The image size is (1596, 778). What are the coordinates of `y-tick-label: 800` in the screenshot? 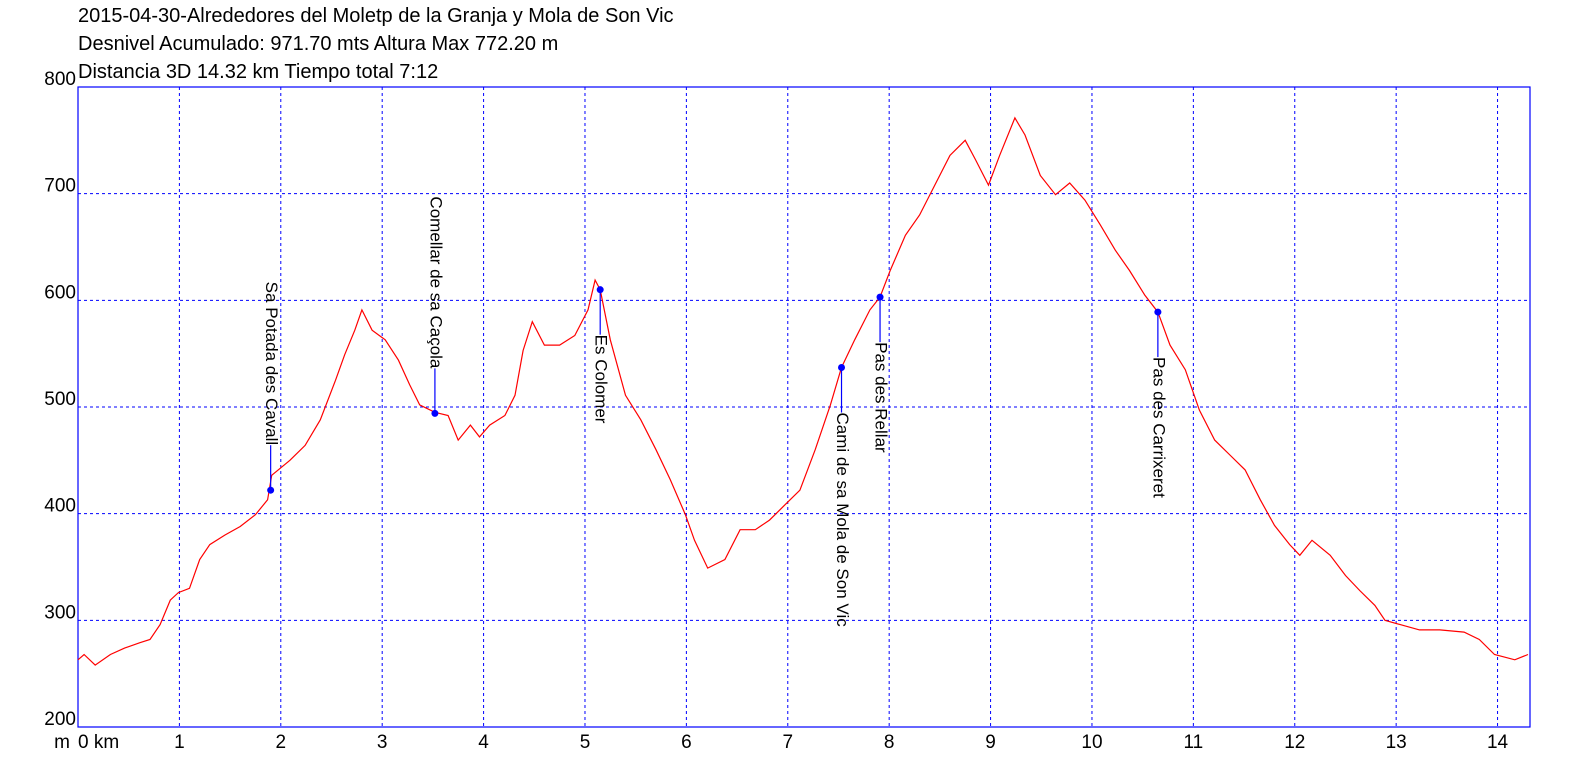 It's located at (60, 79).